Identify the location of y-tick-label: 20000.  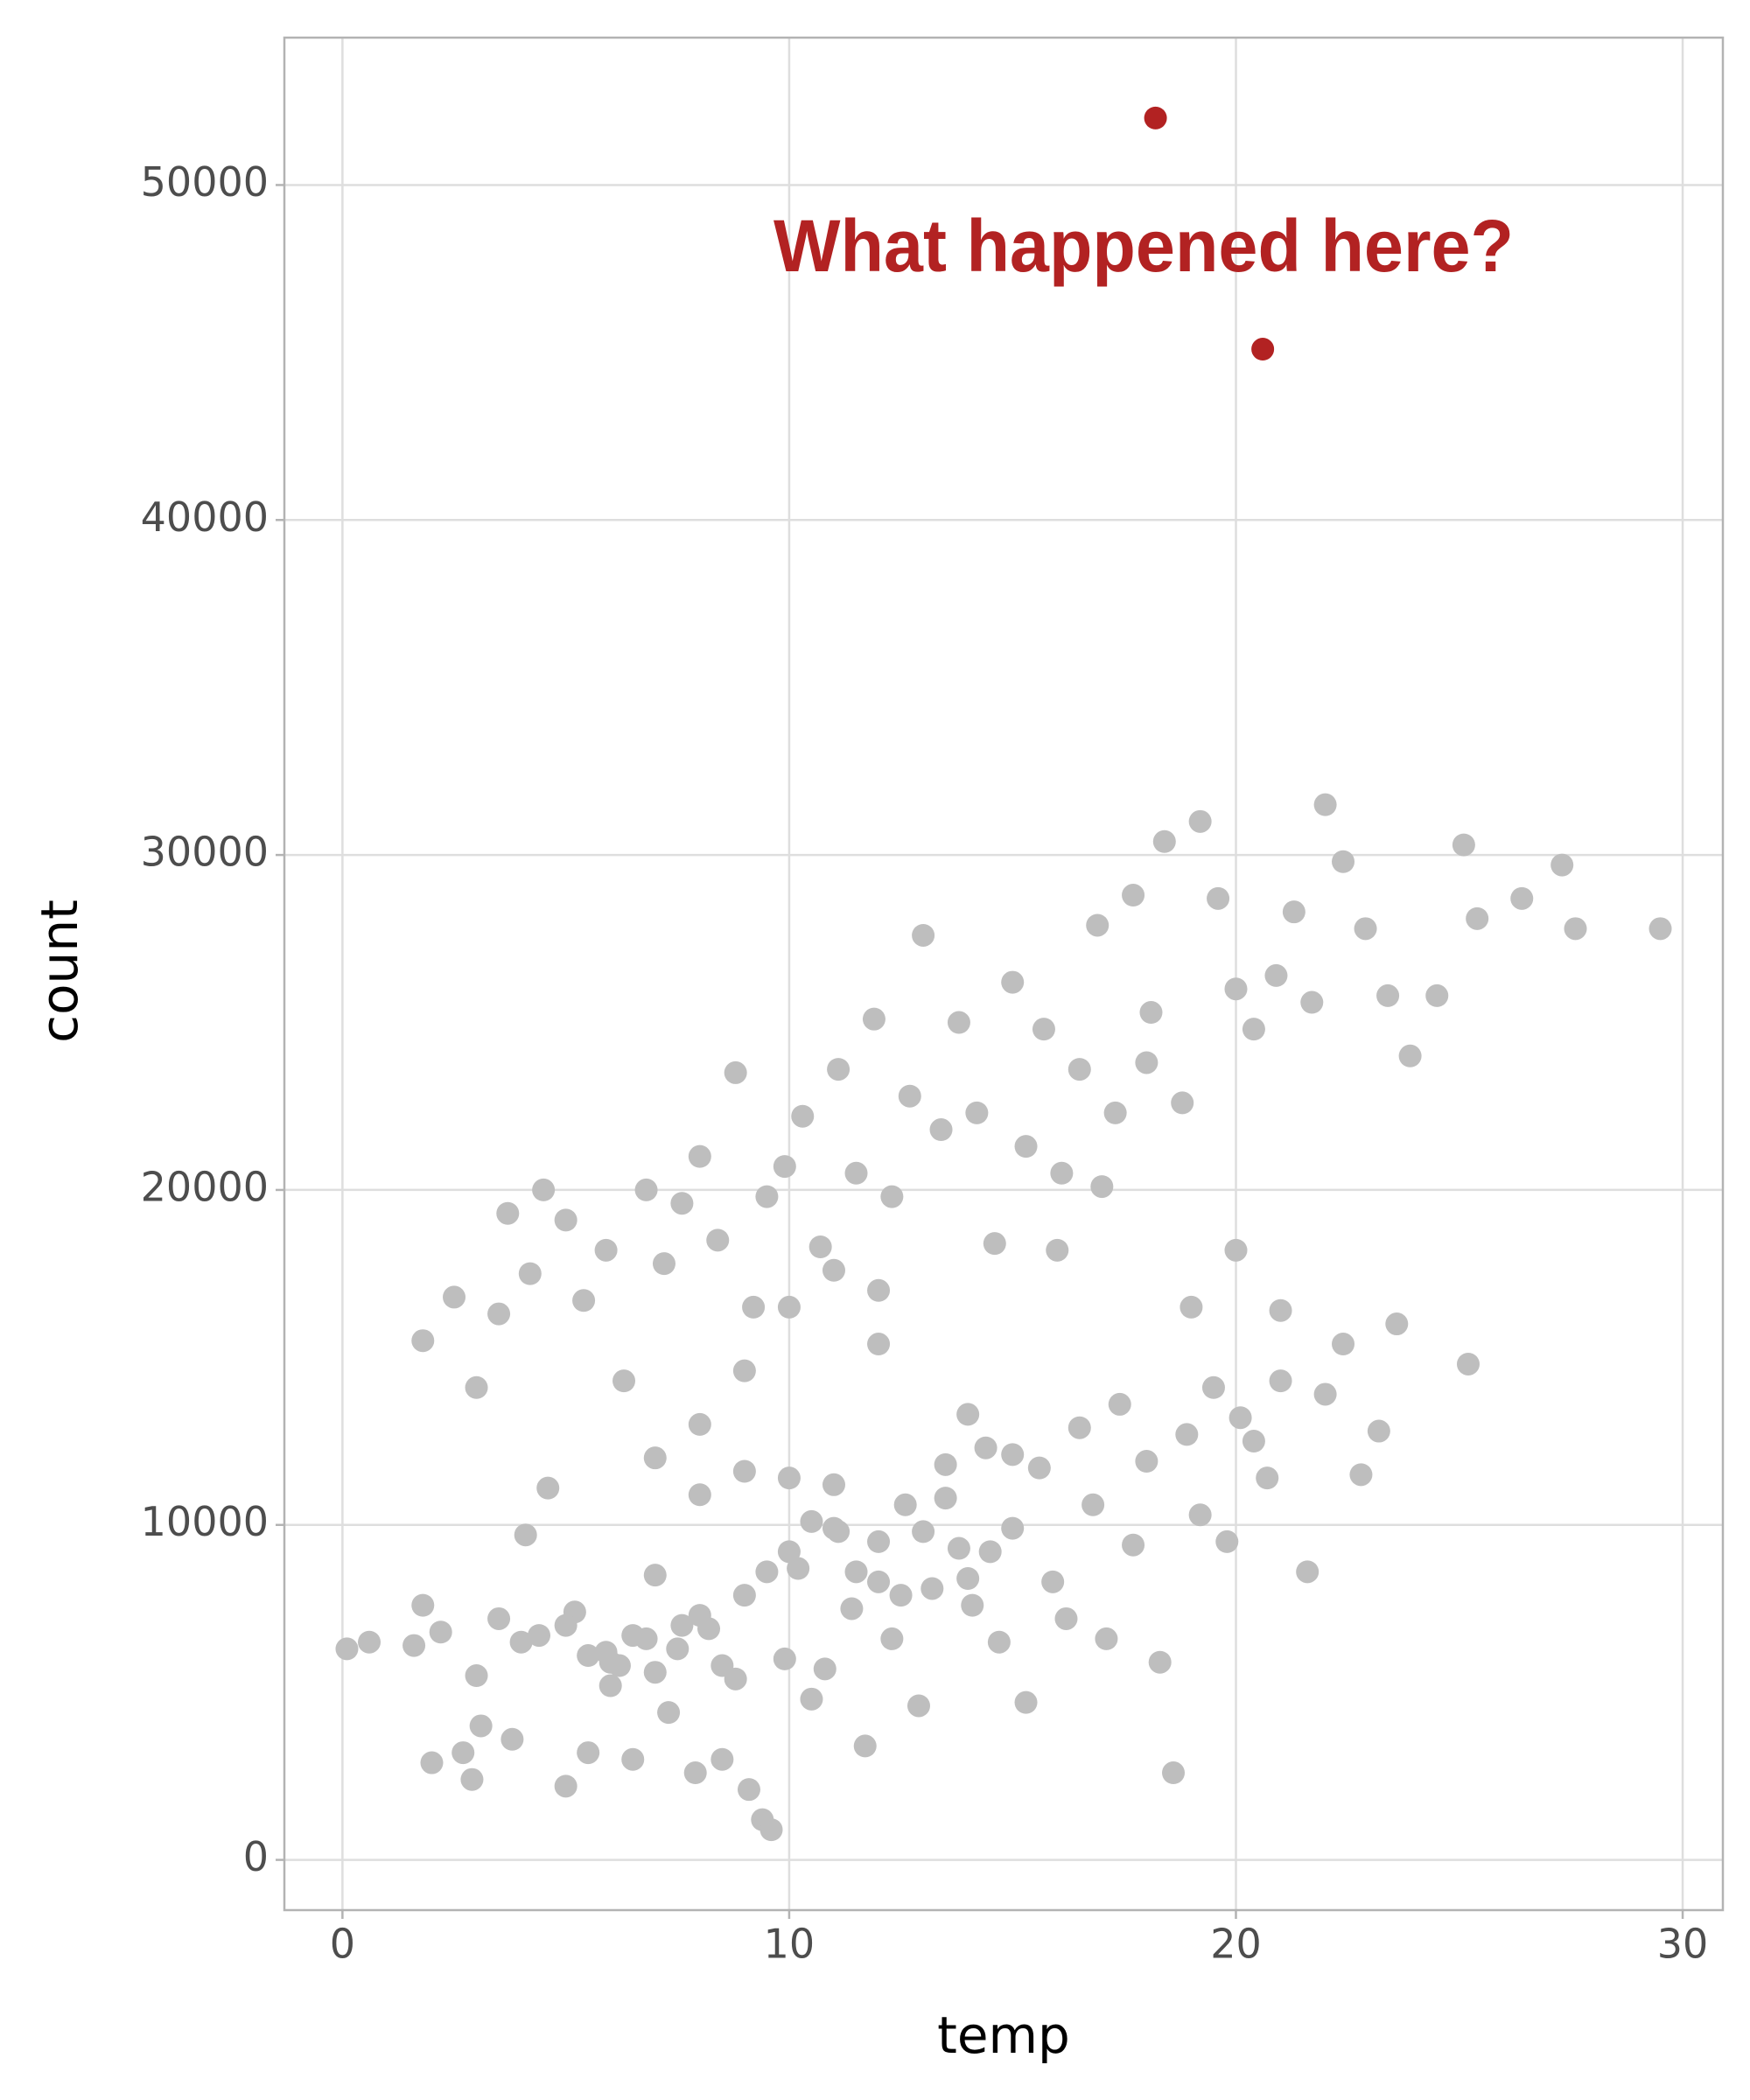
(205, 1186).